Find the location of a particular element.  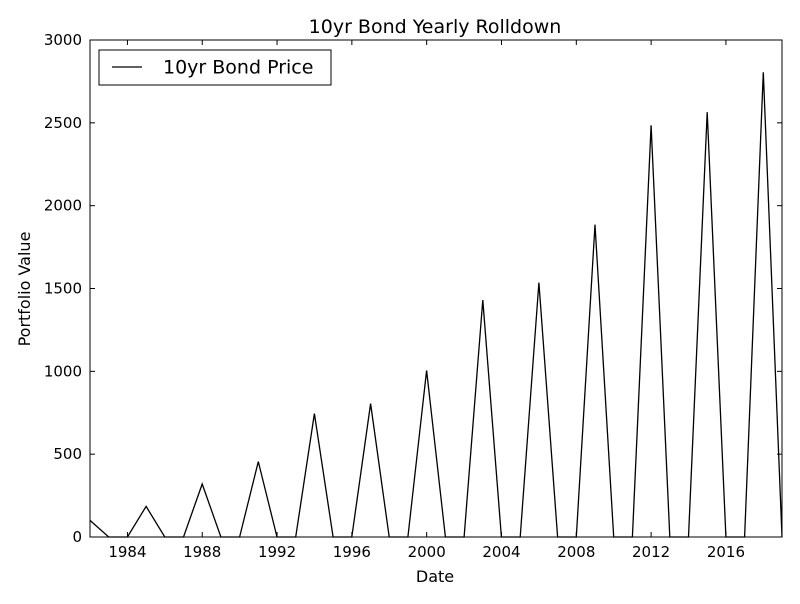

y-axis-label: Portfolio Value is located at coordinates (24, 289).